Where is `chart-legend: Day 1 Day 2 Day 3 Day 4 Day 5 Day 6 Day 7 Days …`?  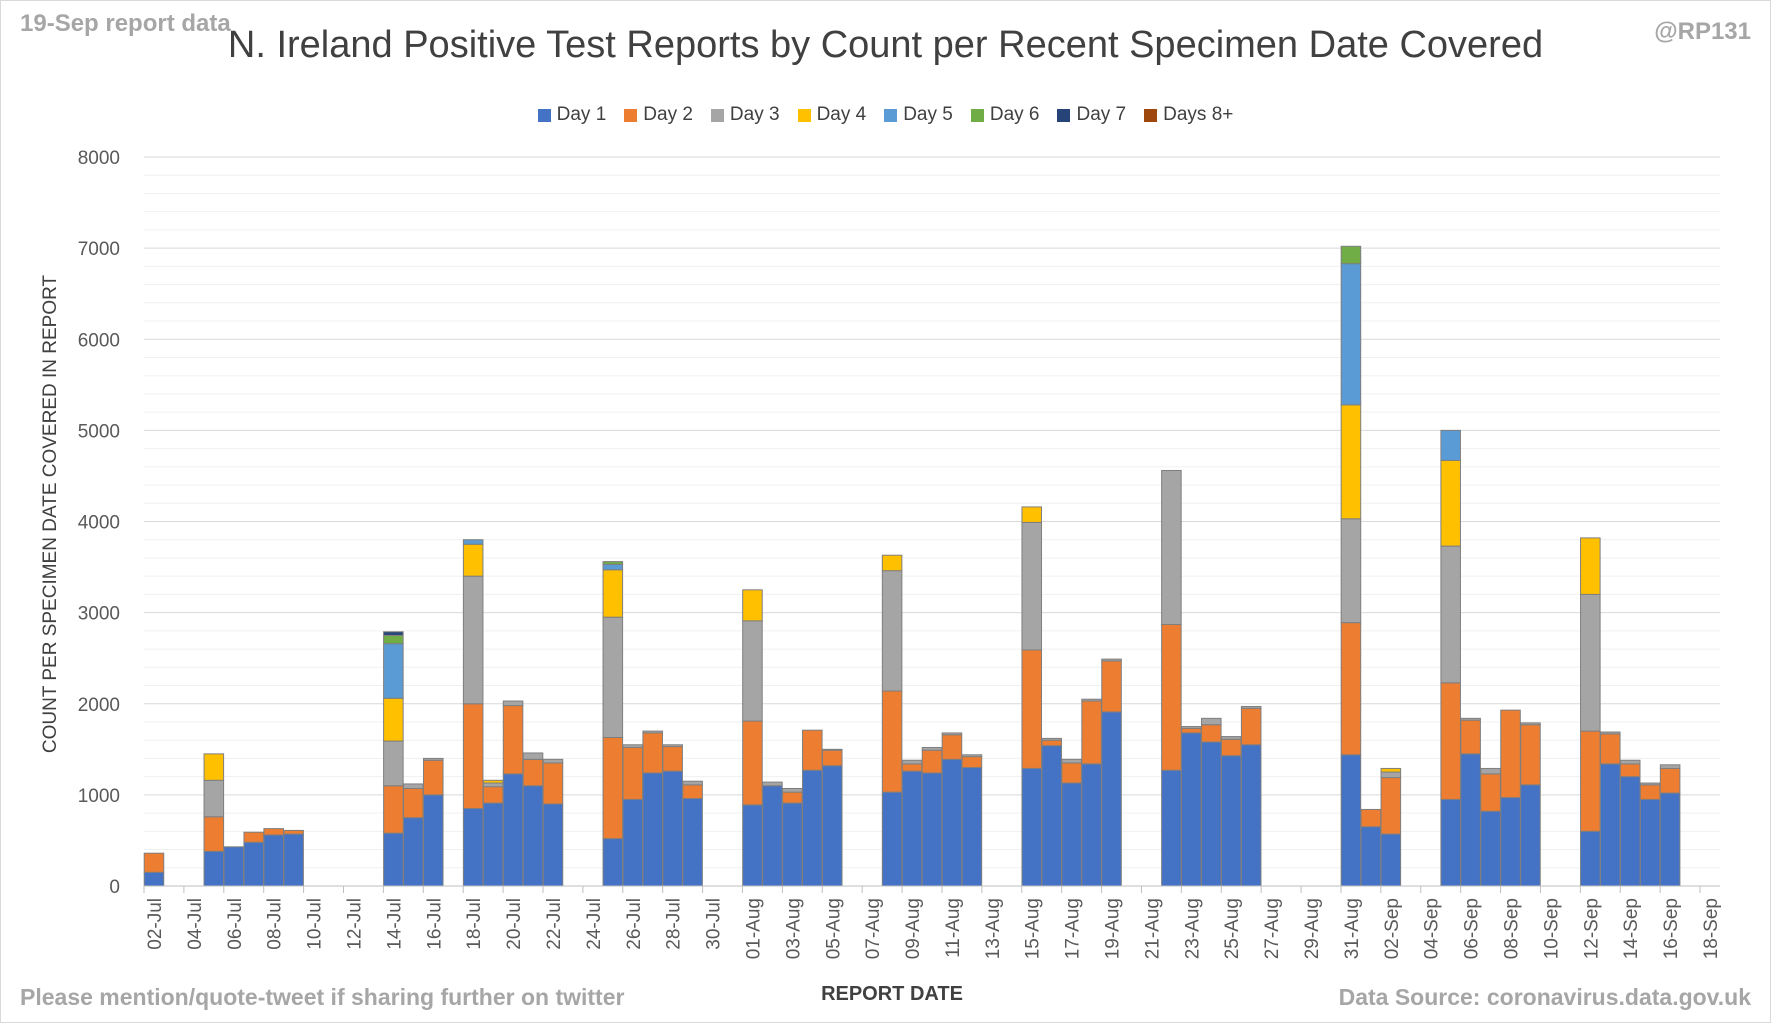
chart-legend: Day 1 Day 2 Day 3 Day 4 Day 5 Day 6 Day 7 Days … is located at coordinates (885, 115).